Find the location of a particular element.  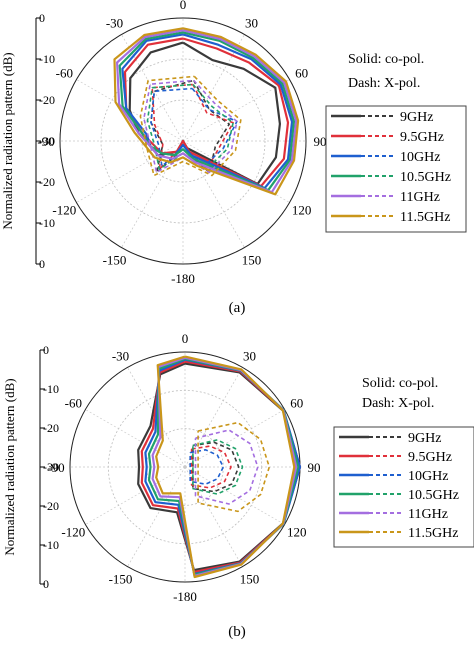

panel-label: (b) is located at coordinates (237, 632).